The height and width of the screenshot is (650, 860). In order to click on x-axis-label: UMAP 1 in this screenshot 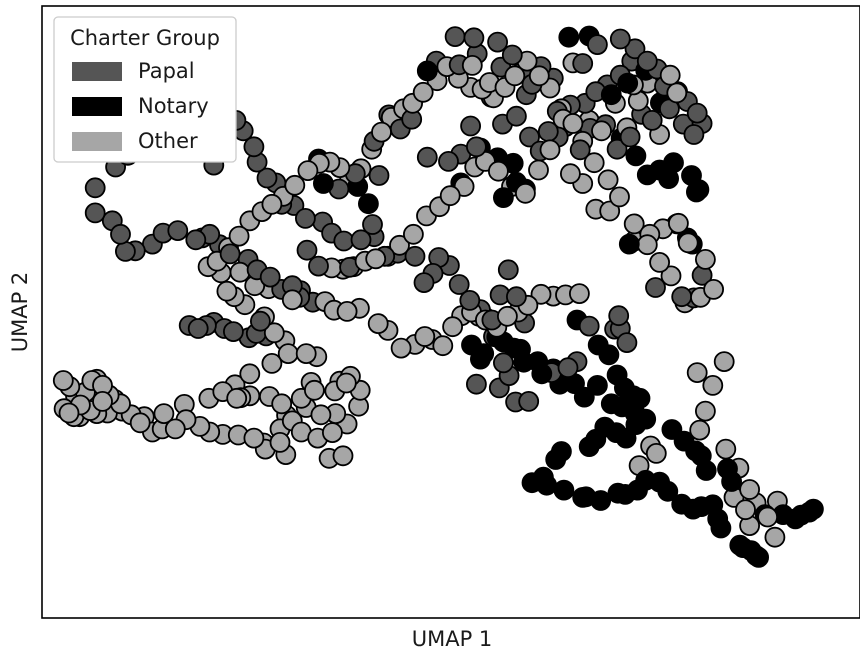, I will do `click(452, 638)`.